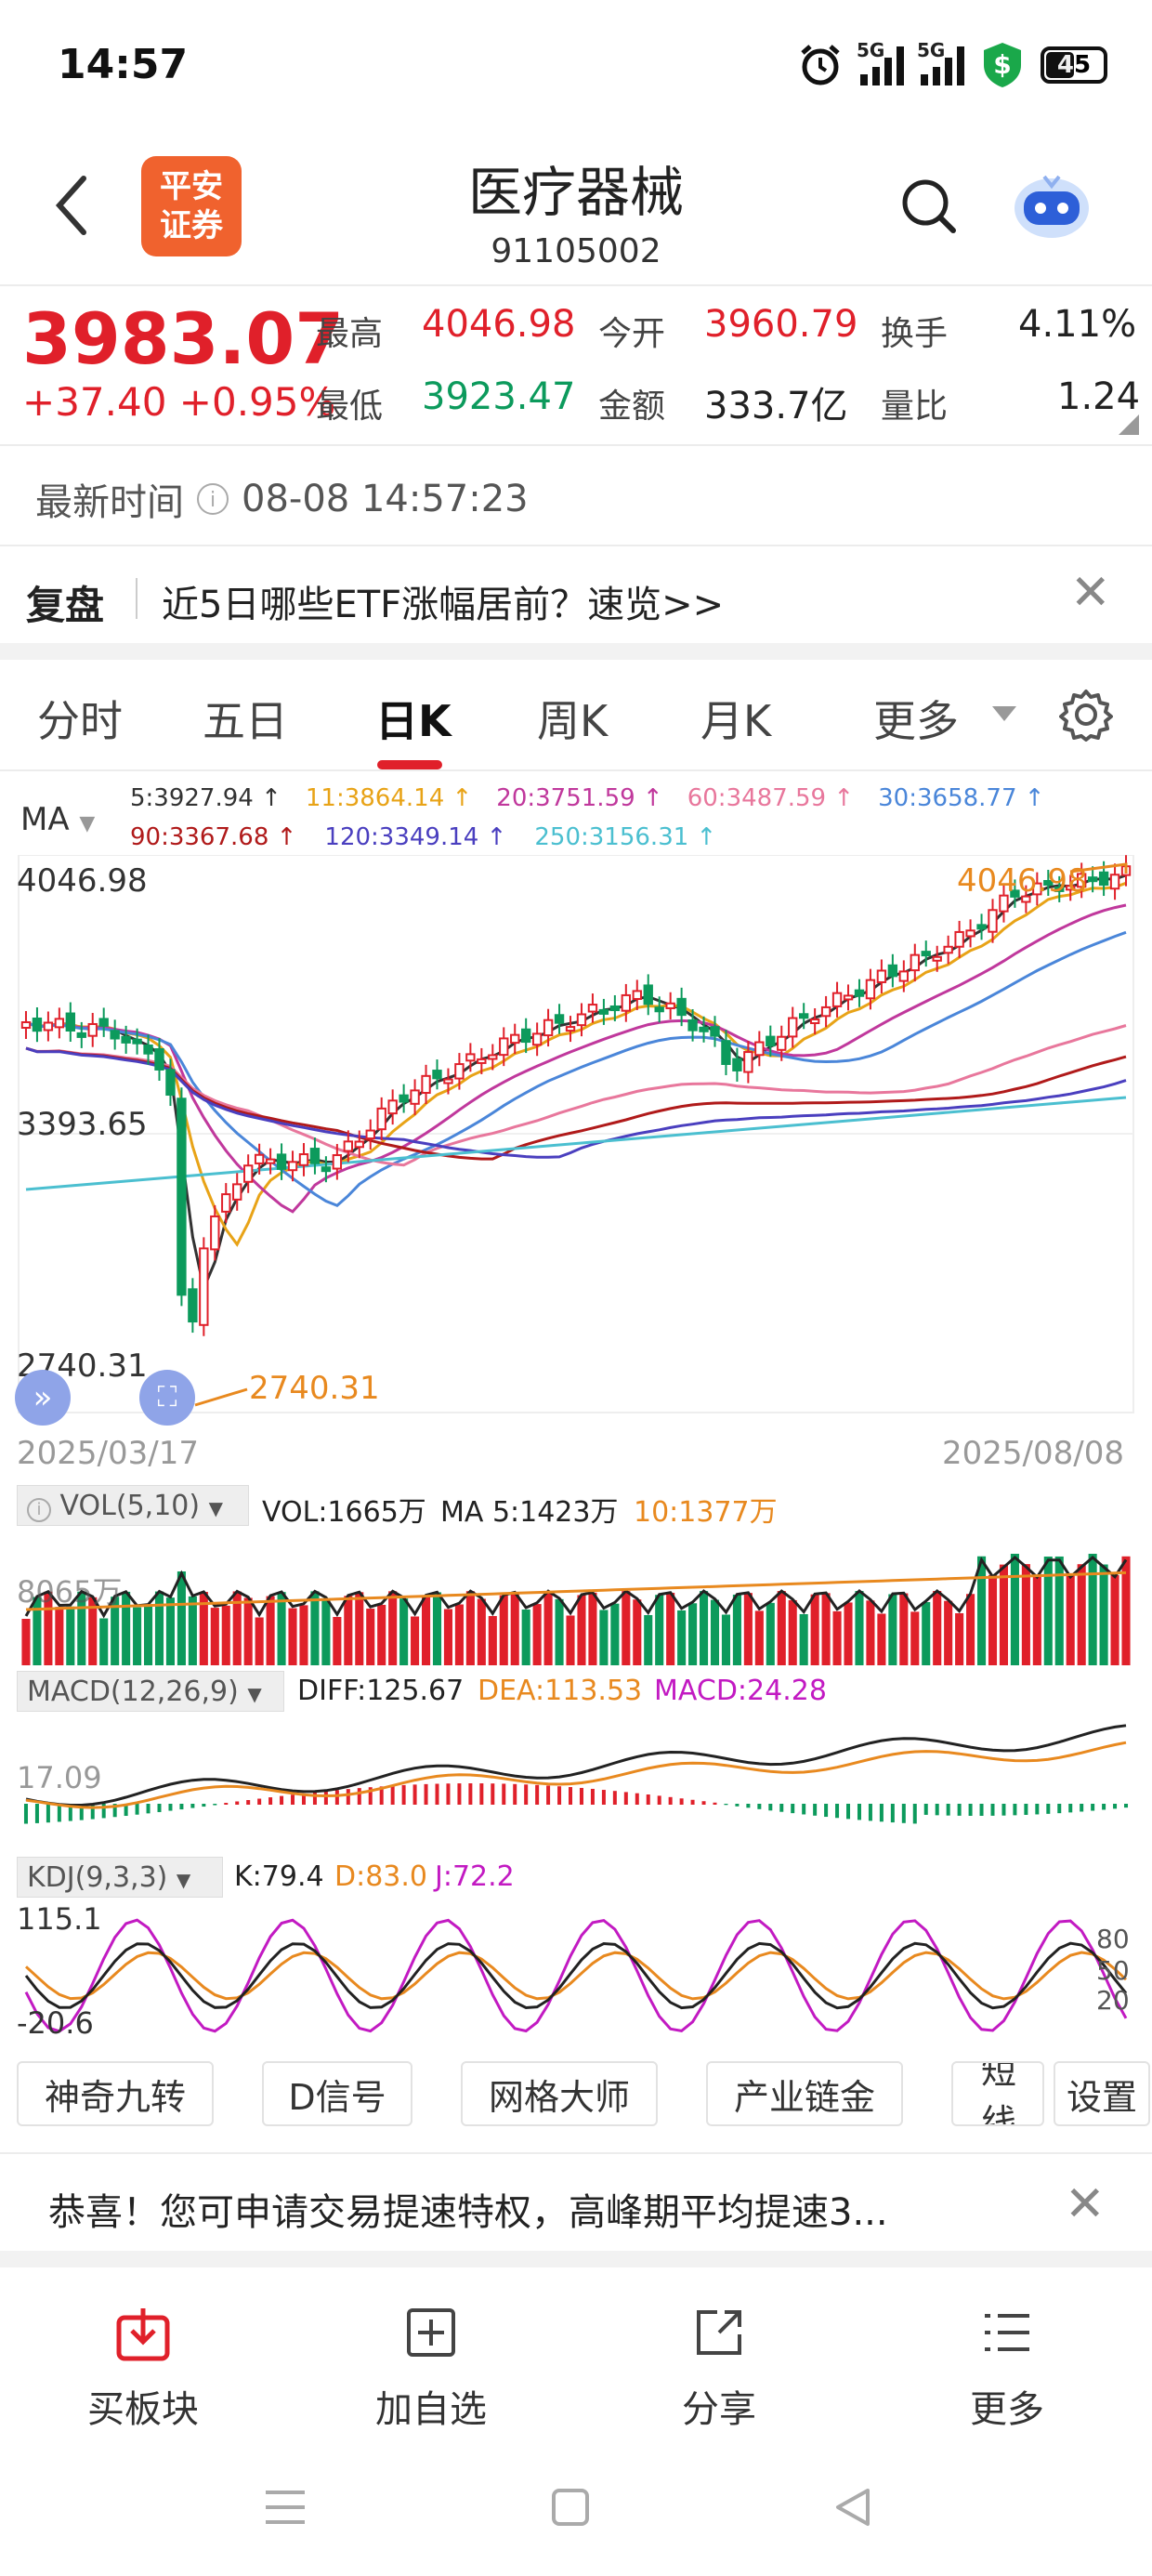 This screenshot has width=1152, height=2576. Describe the element at coordinates (282, 501) in the screenshot. I see `update-time: 最新时间 i 08-08 14:57:23` at that location.